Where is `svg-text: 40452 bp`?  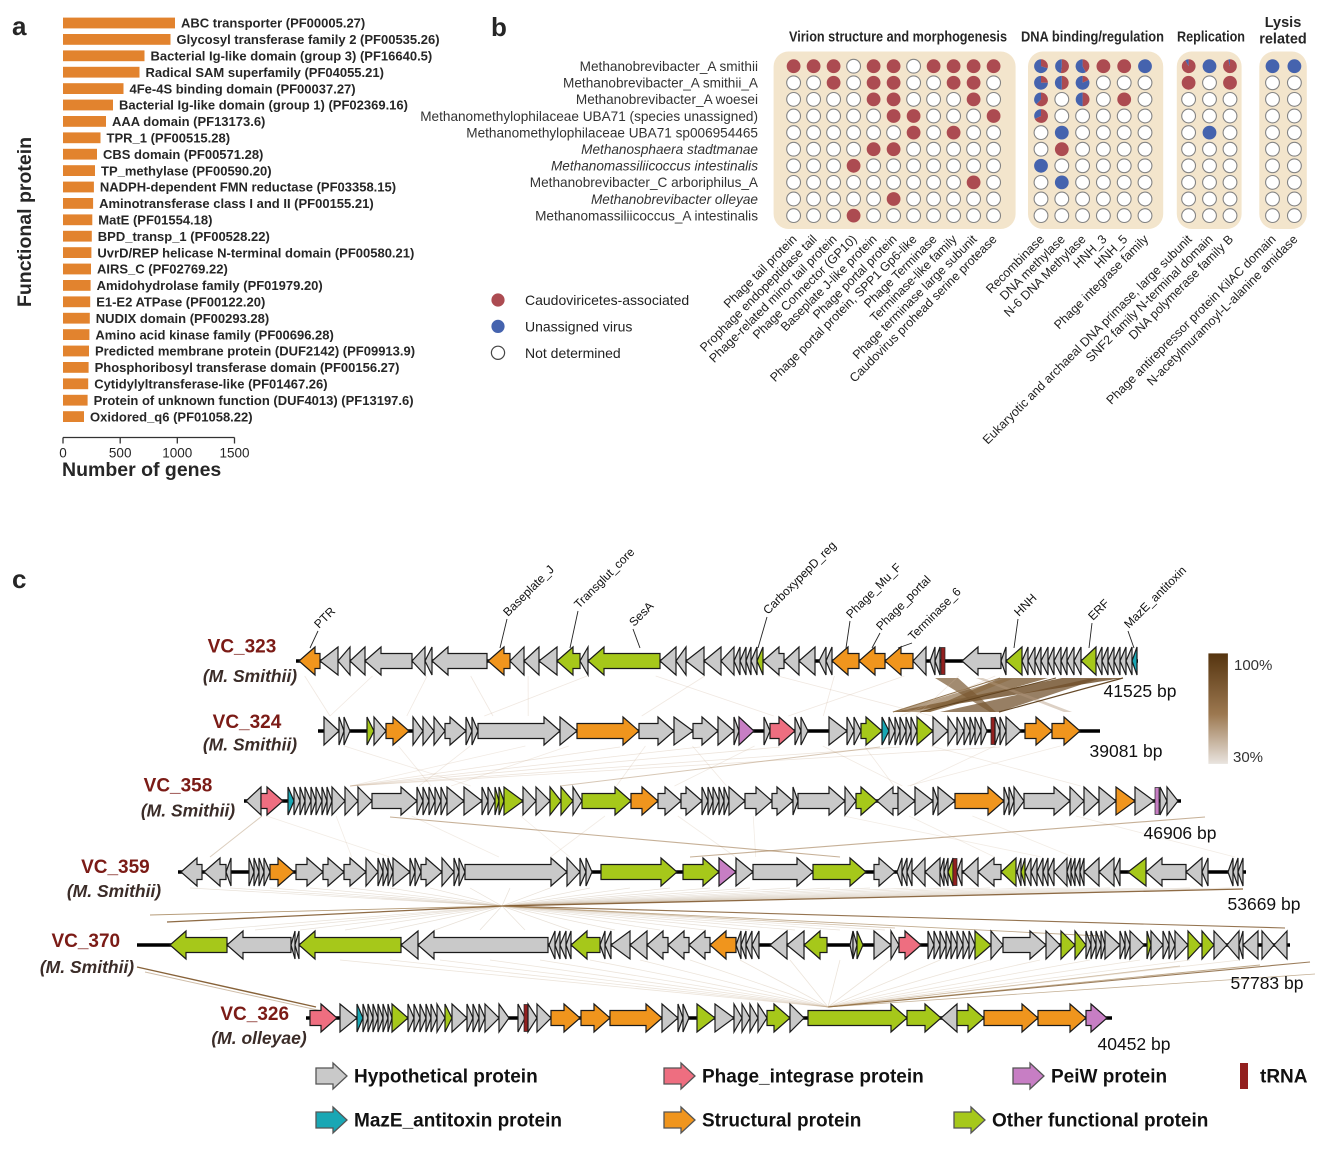 svg-text: 40452 bp is located at coordinates (1134, 1044).